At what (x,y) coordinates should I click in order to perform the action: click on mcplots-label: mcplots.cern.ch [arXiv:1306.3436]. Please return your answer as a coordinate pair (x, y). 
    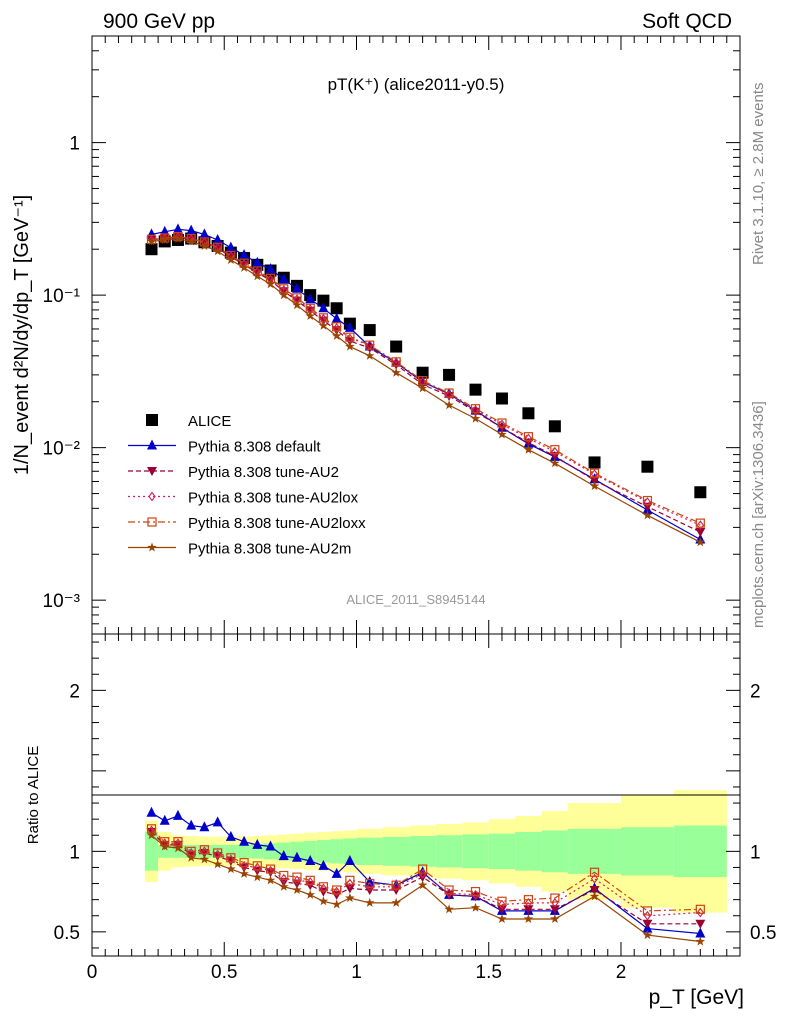
    Looking at the image, I should click on (758, 514).